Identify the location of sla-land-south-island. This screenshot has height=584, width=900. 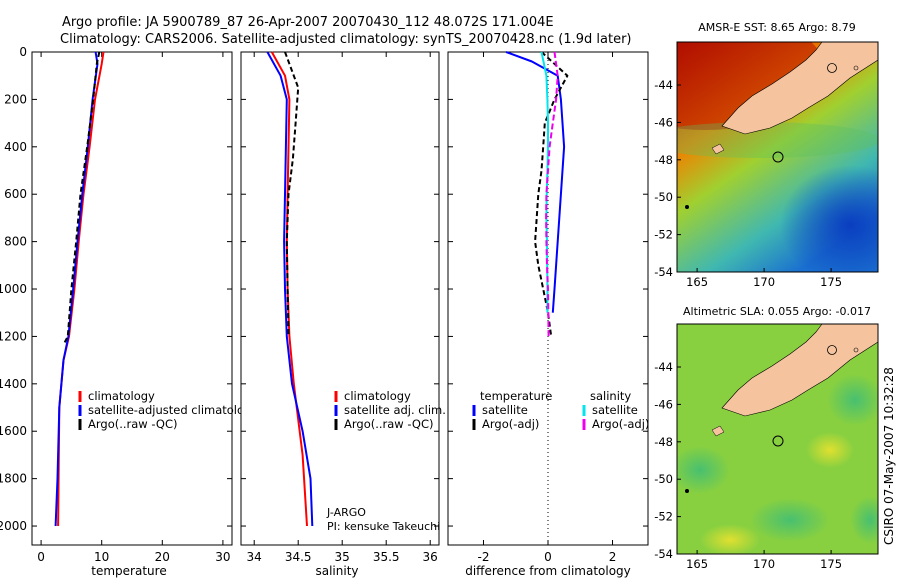
(799, 370).